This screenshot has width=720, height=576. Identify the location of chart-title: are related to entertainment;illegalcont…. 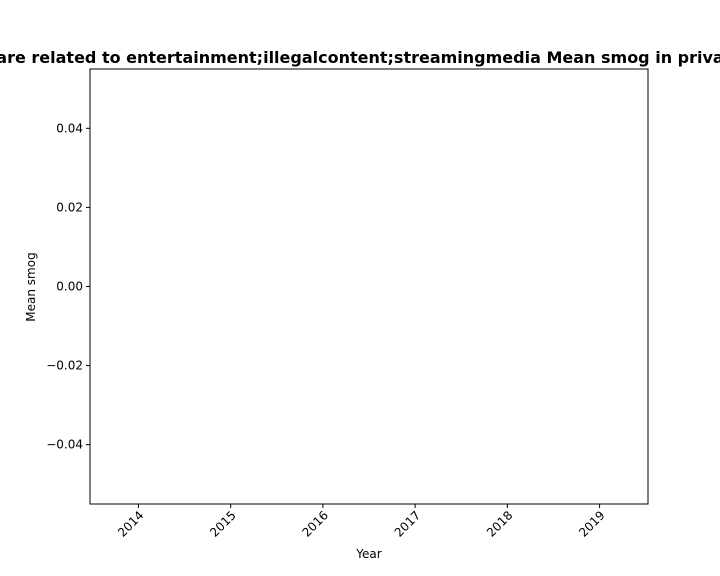
(360, 57).